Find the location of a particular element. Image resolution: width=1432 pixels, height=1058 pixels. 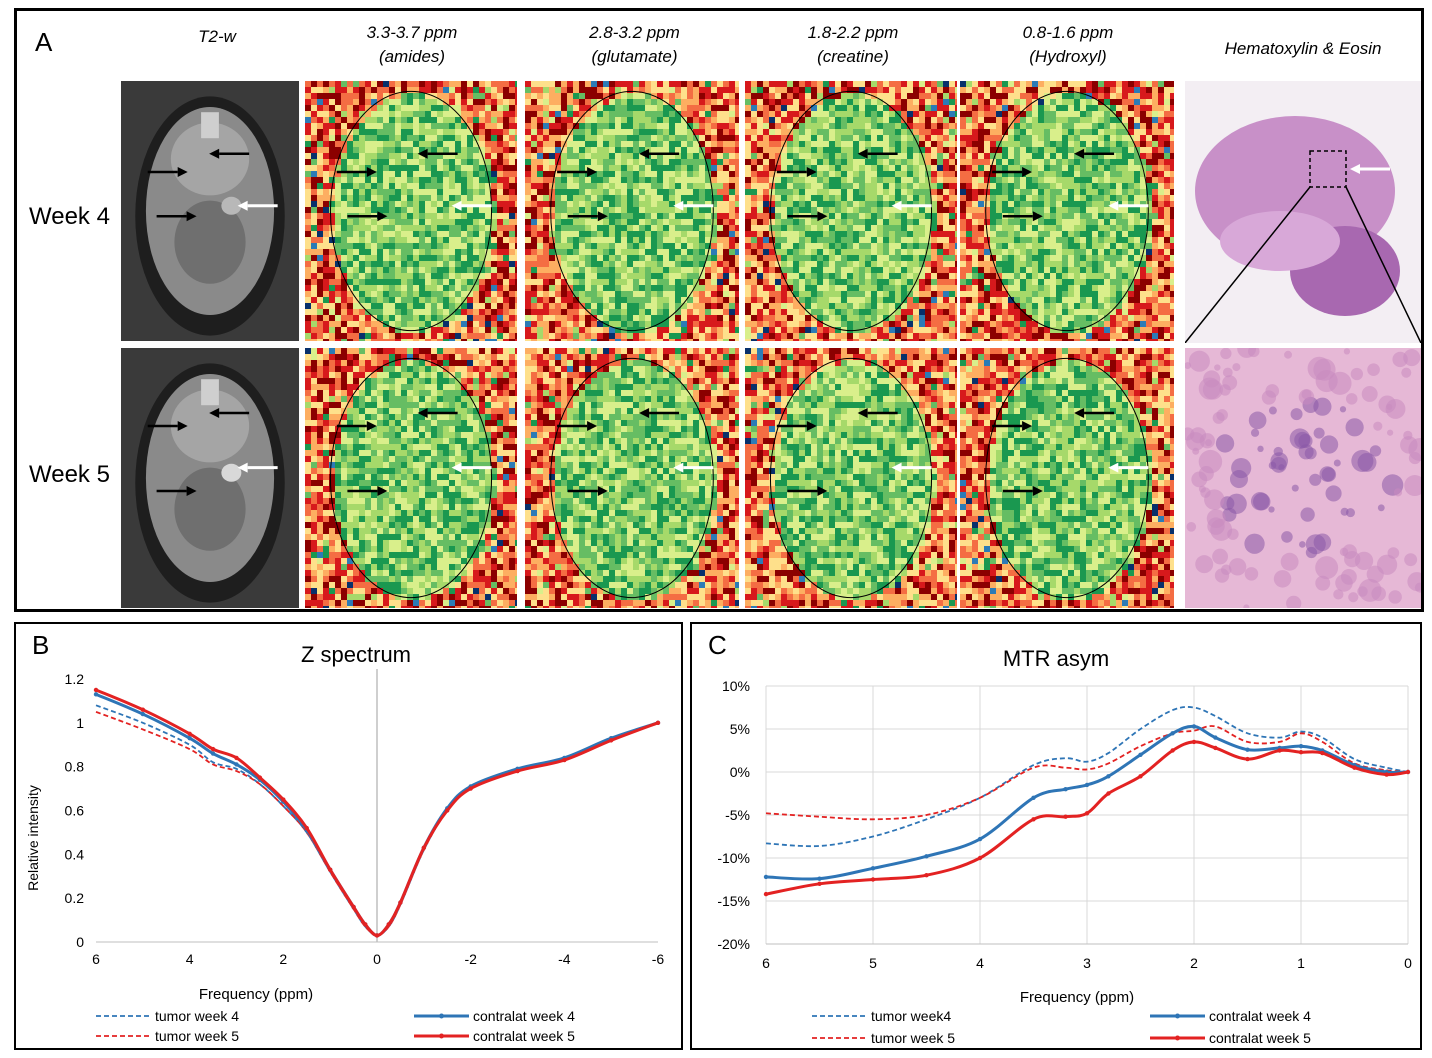

panel-c-letter: C is located at coordinates (717, 645).